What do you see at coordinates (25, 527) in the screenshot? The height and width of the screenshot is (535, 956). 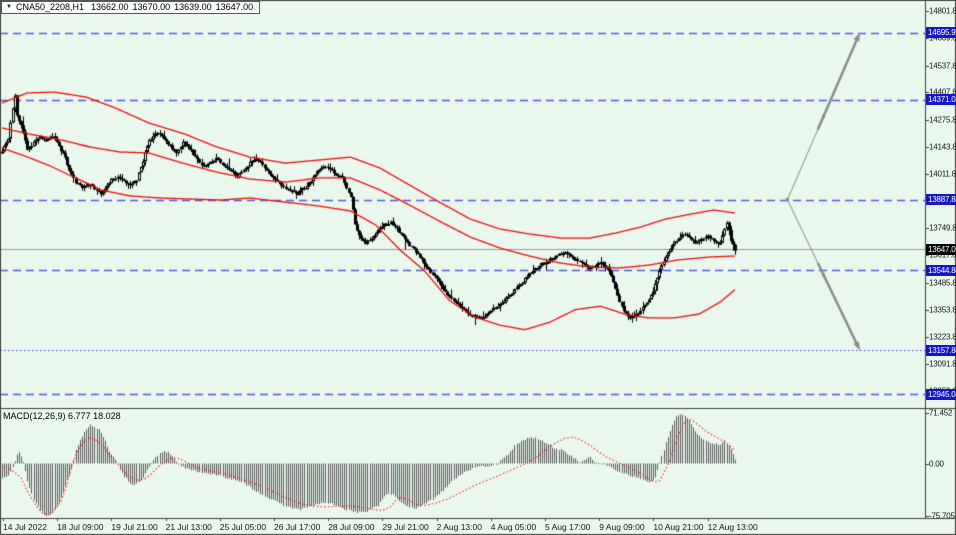 I see `time-axis-label: 14 Jul 2022` at bounding box center [25, 527].